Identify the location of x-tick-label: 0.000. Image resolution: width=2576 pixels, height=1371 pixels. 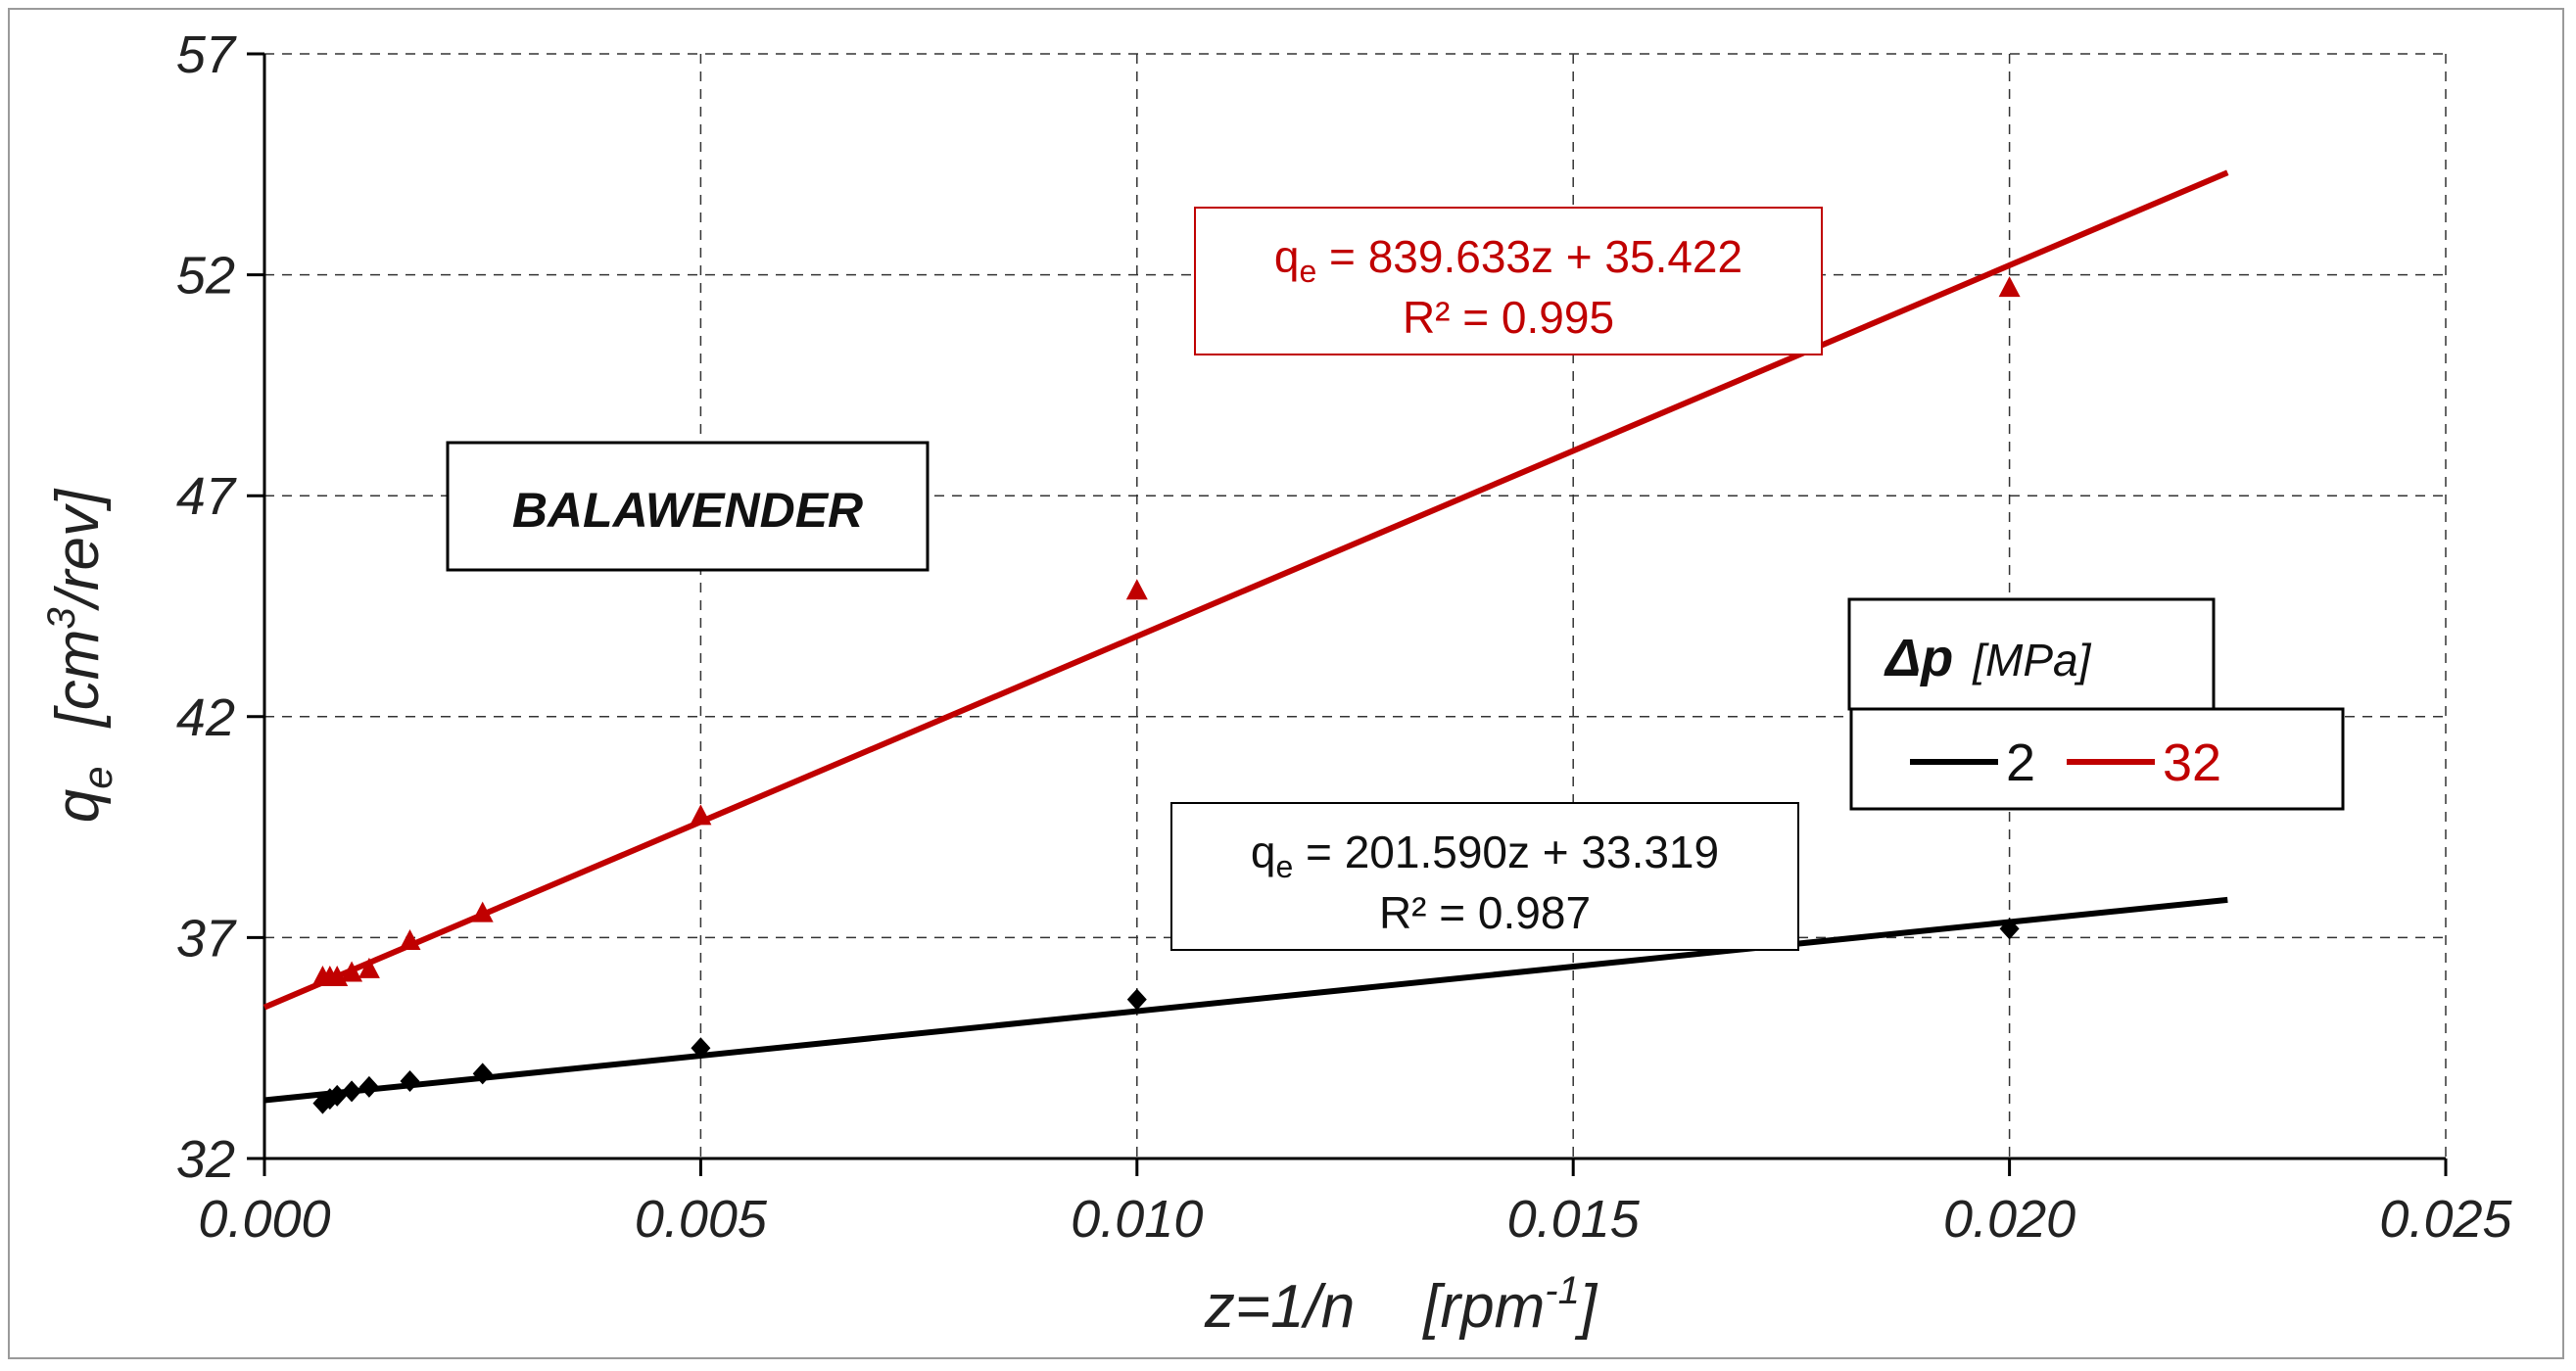
(264, 1220).